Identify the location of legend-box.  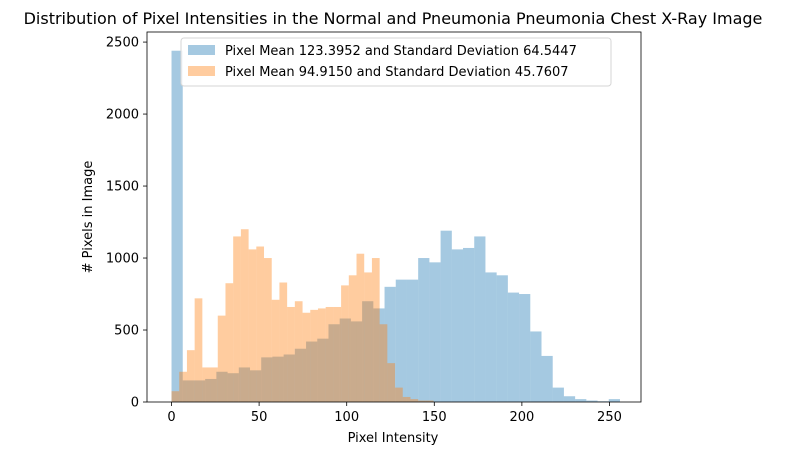
(396, 62).